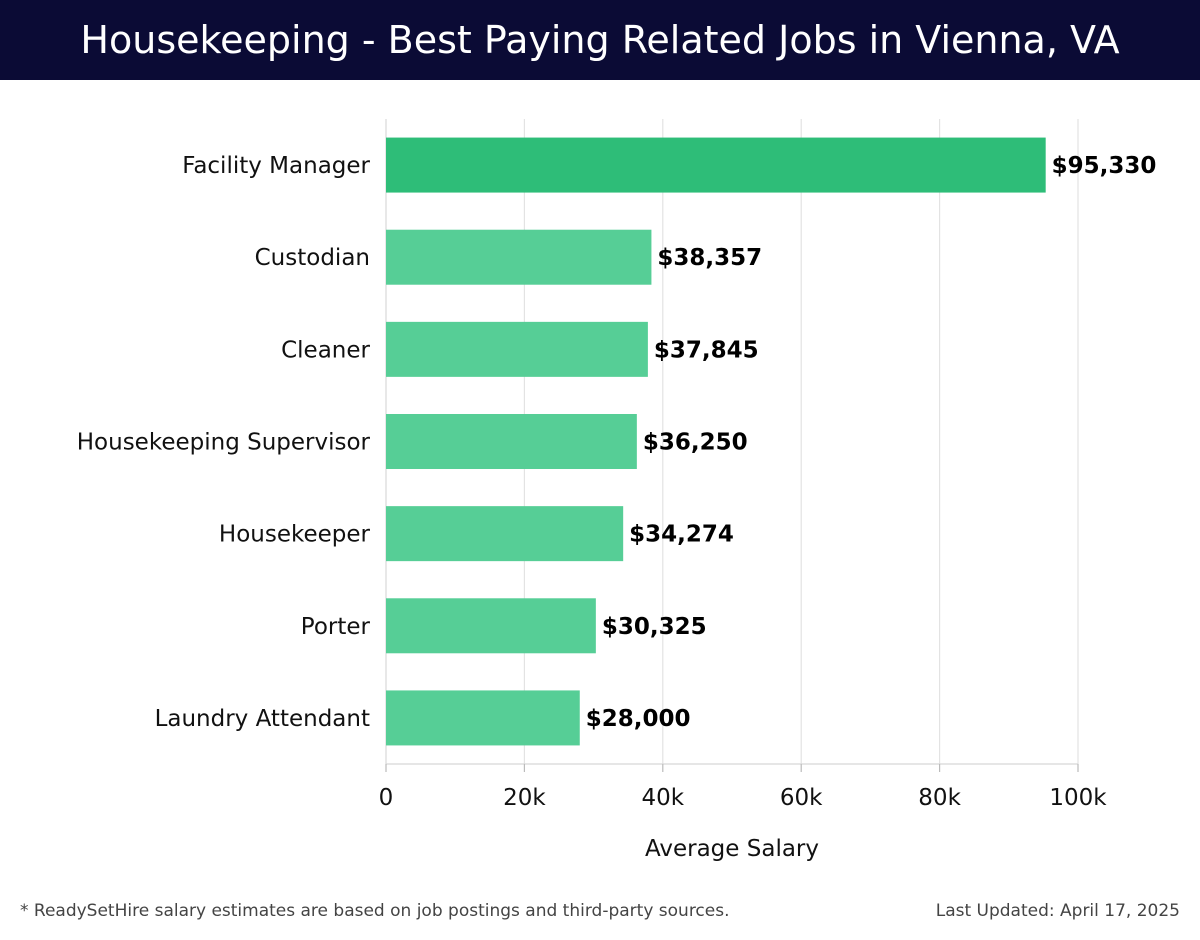 This screenshot has height=940, width=1200. What do you see at coordinates (695, 443) in the screenshot?
I see `data-label: $36,250` at bounding box center [695, 443].